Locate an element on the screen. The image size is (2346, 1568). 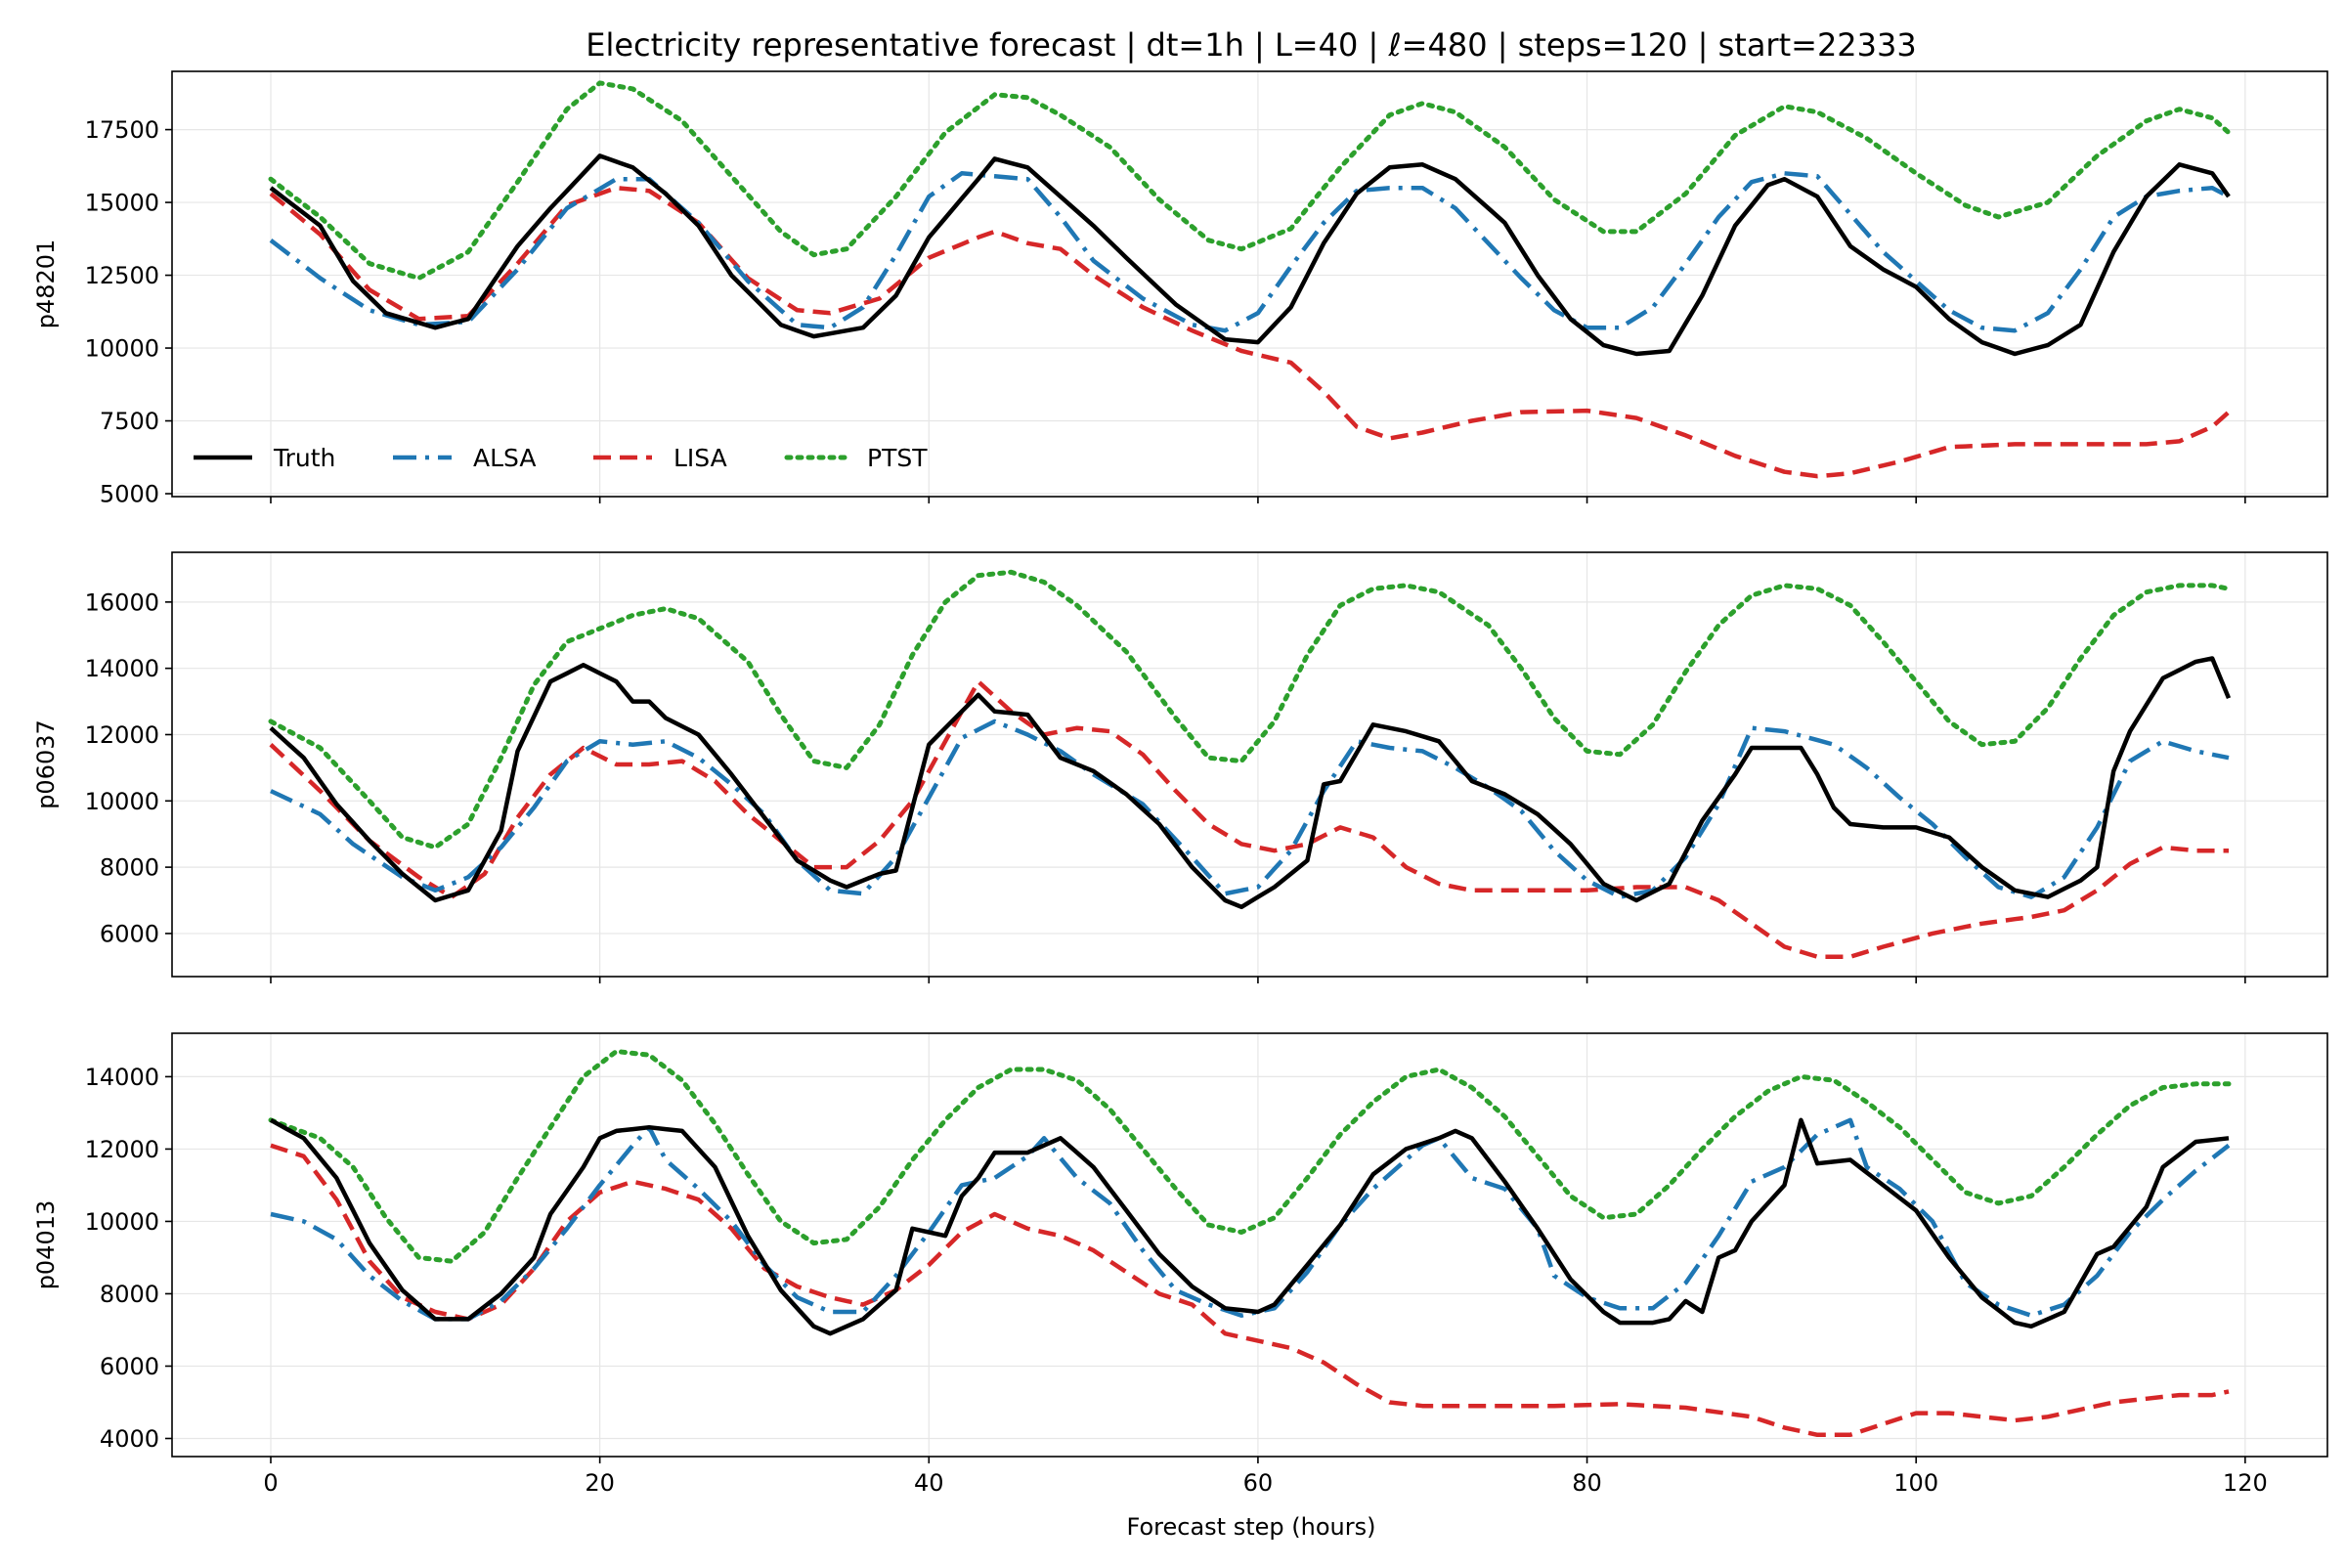
x-tick-label: 100 is located at coordinates (1916, 1483).